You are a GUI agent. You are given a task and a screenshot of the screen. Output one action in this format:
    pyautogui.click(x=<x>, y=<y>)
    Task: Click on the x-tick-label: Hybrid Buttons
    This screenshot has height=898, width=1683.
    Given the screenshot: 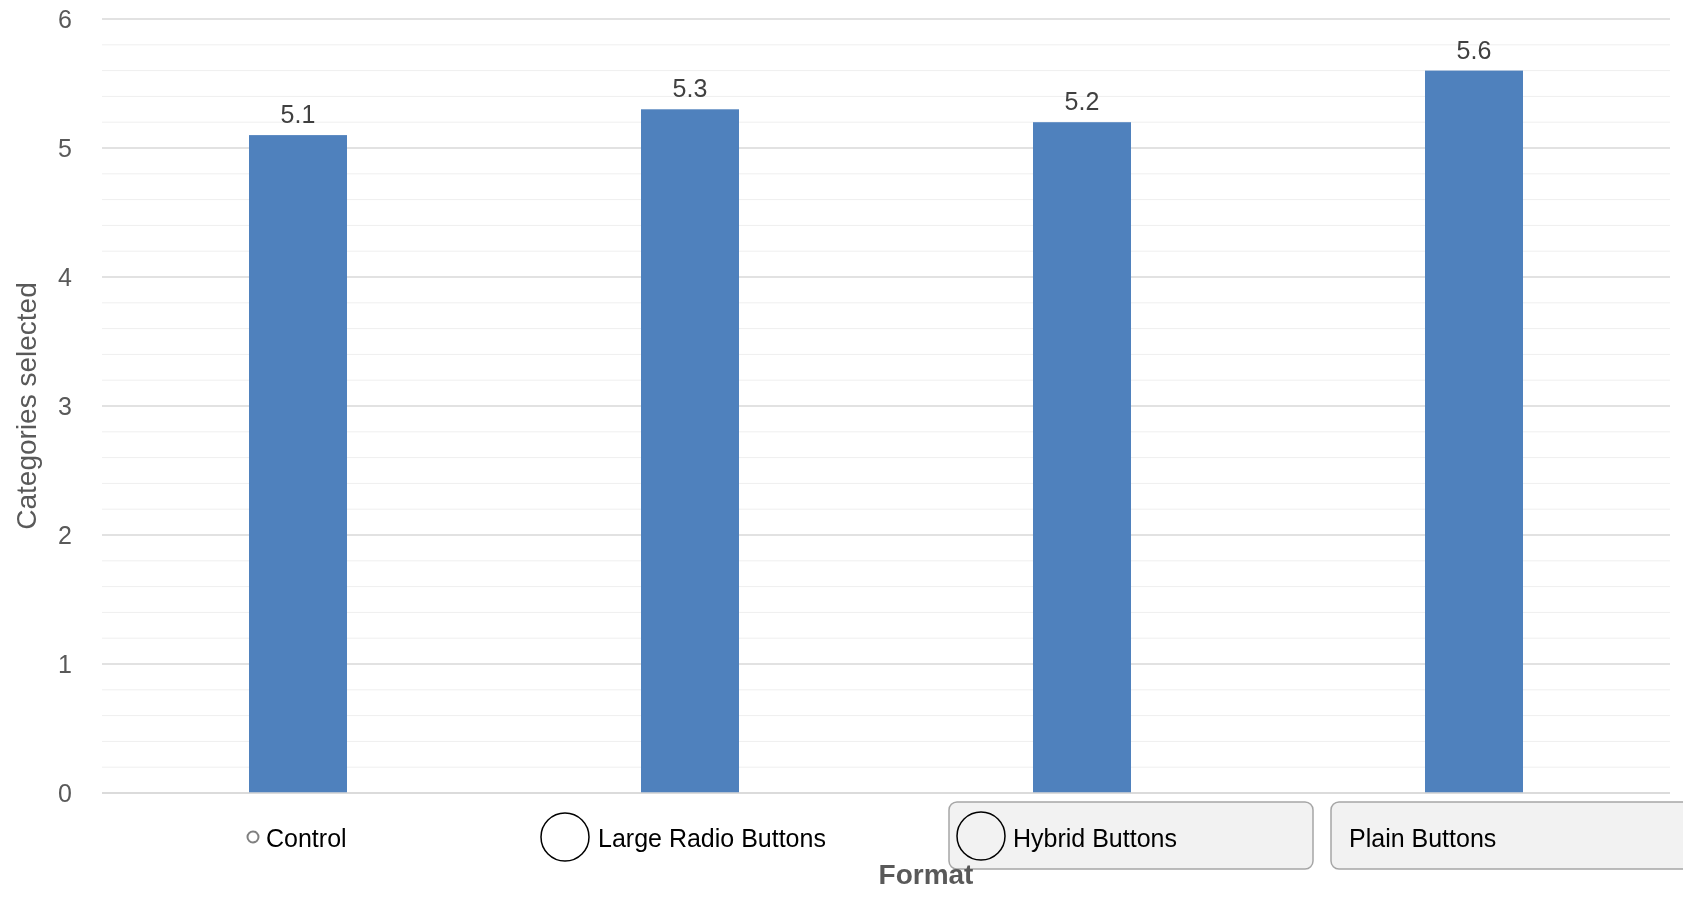 What is the action you would take?
    pyautogui.click(x=1095, y=837)
    